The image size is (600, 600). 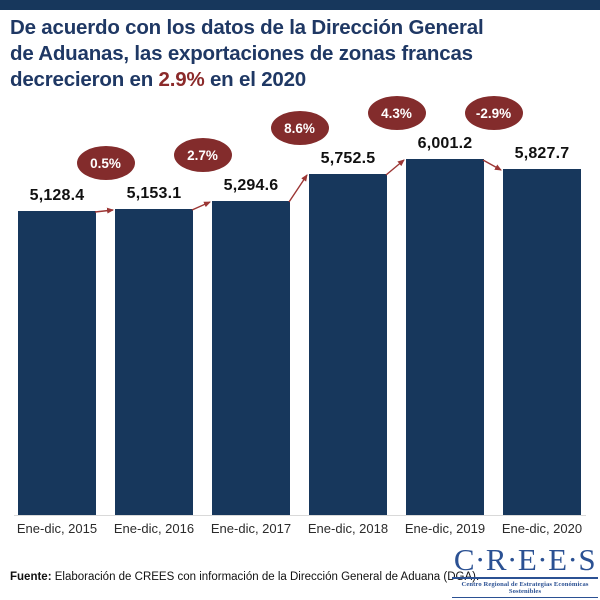 I want to click on x-axis-line, so click(x=300, y=515).